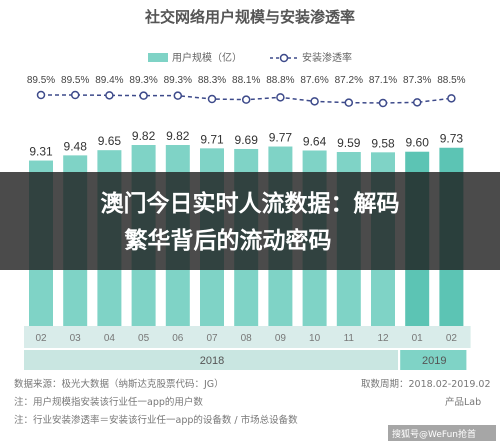 This screenshot has height=444, width=500. What do you see at coordinates (383, 143) in the screenshot?
I see `bar-value-label: 9.58` at bounding box center [383, 143].